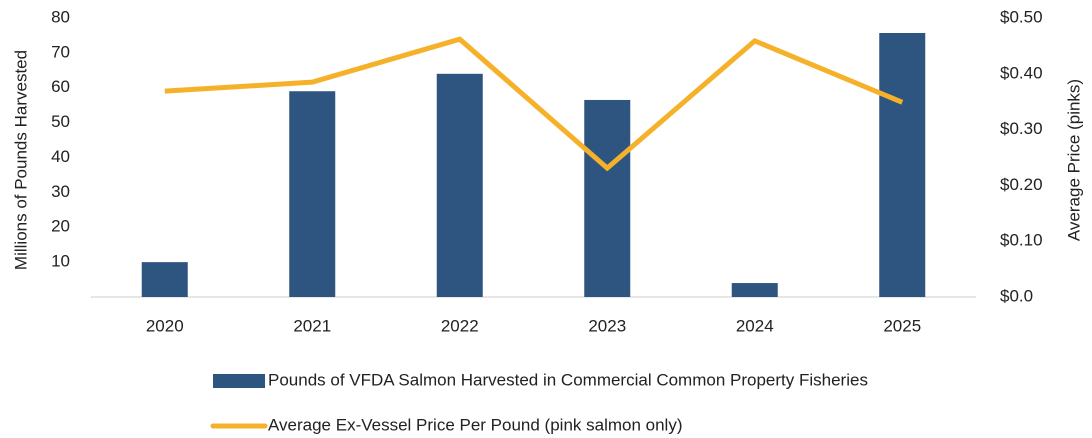  Describe the element at coordinates (902, 325) in the screenshot. I see `x-tick-label: 2025` at that location.